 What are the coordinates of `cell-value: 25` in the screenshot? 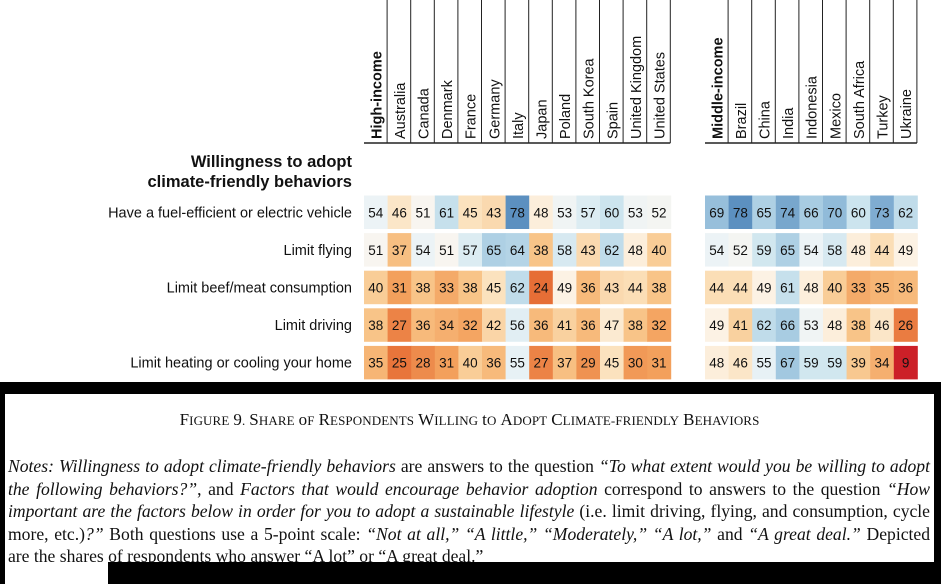 It's located at (399, 363).